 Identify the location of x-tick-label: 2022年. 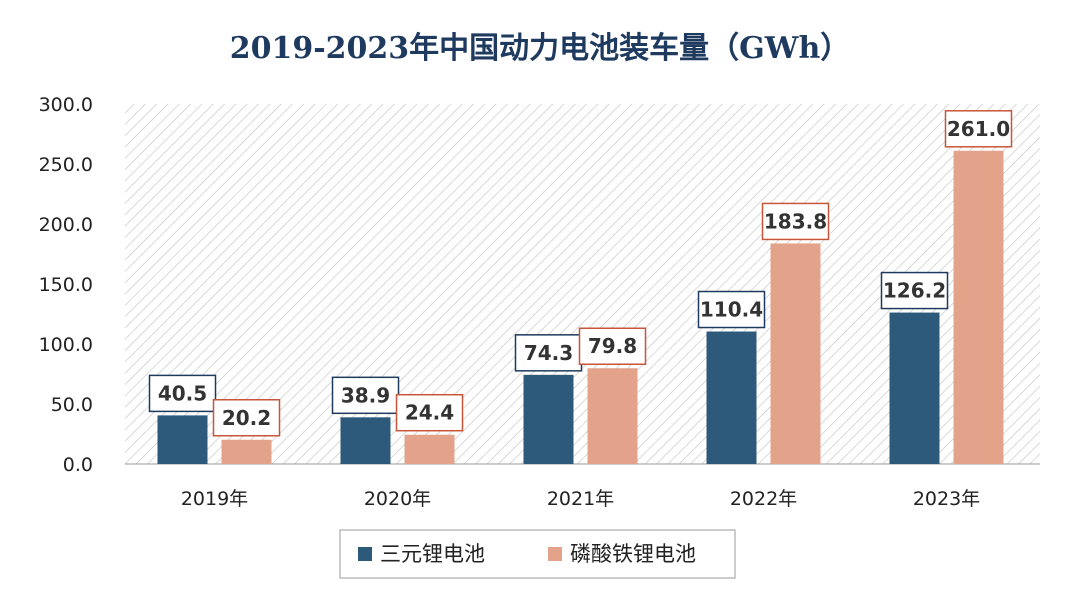
(763, 499).